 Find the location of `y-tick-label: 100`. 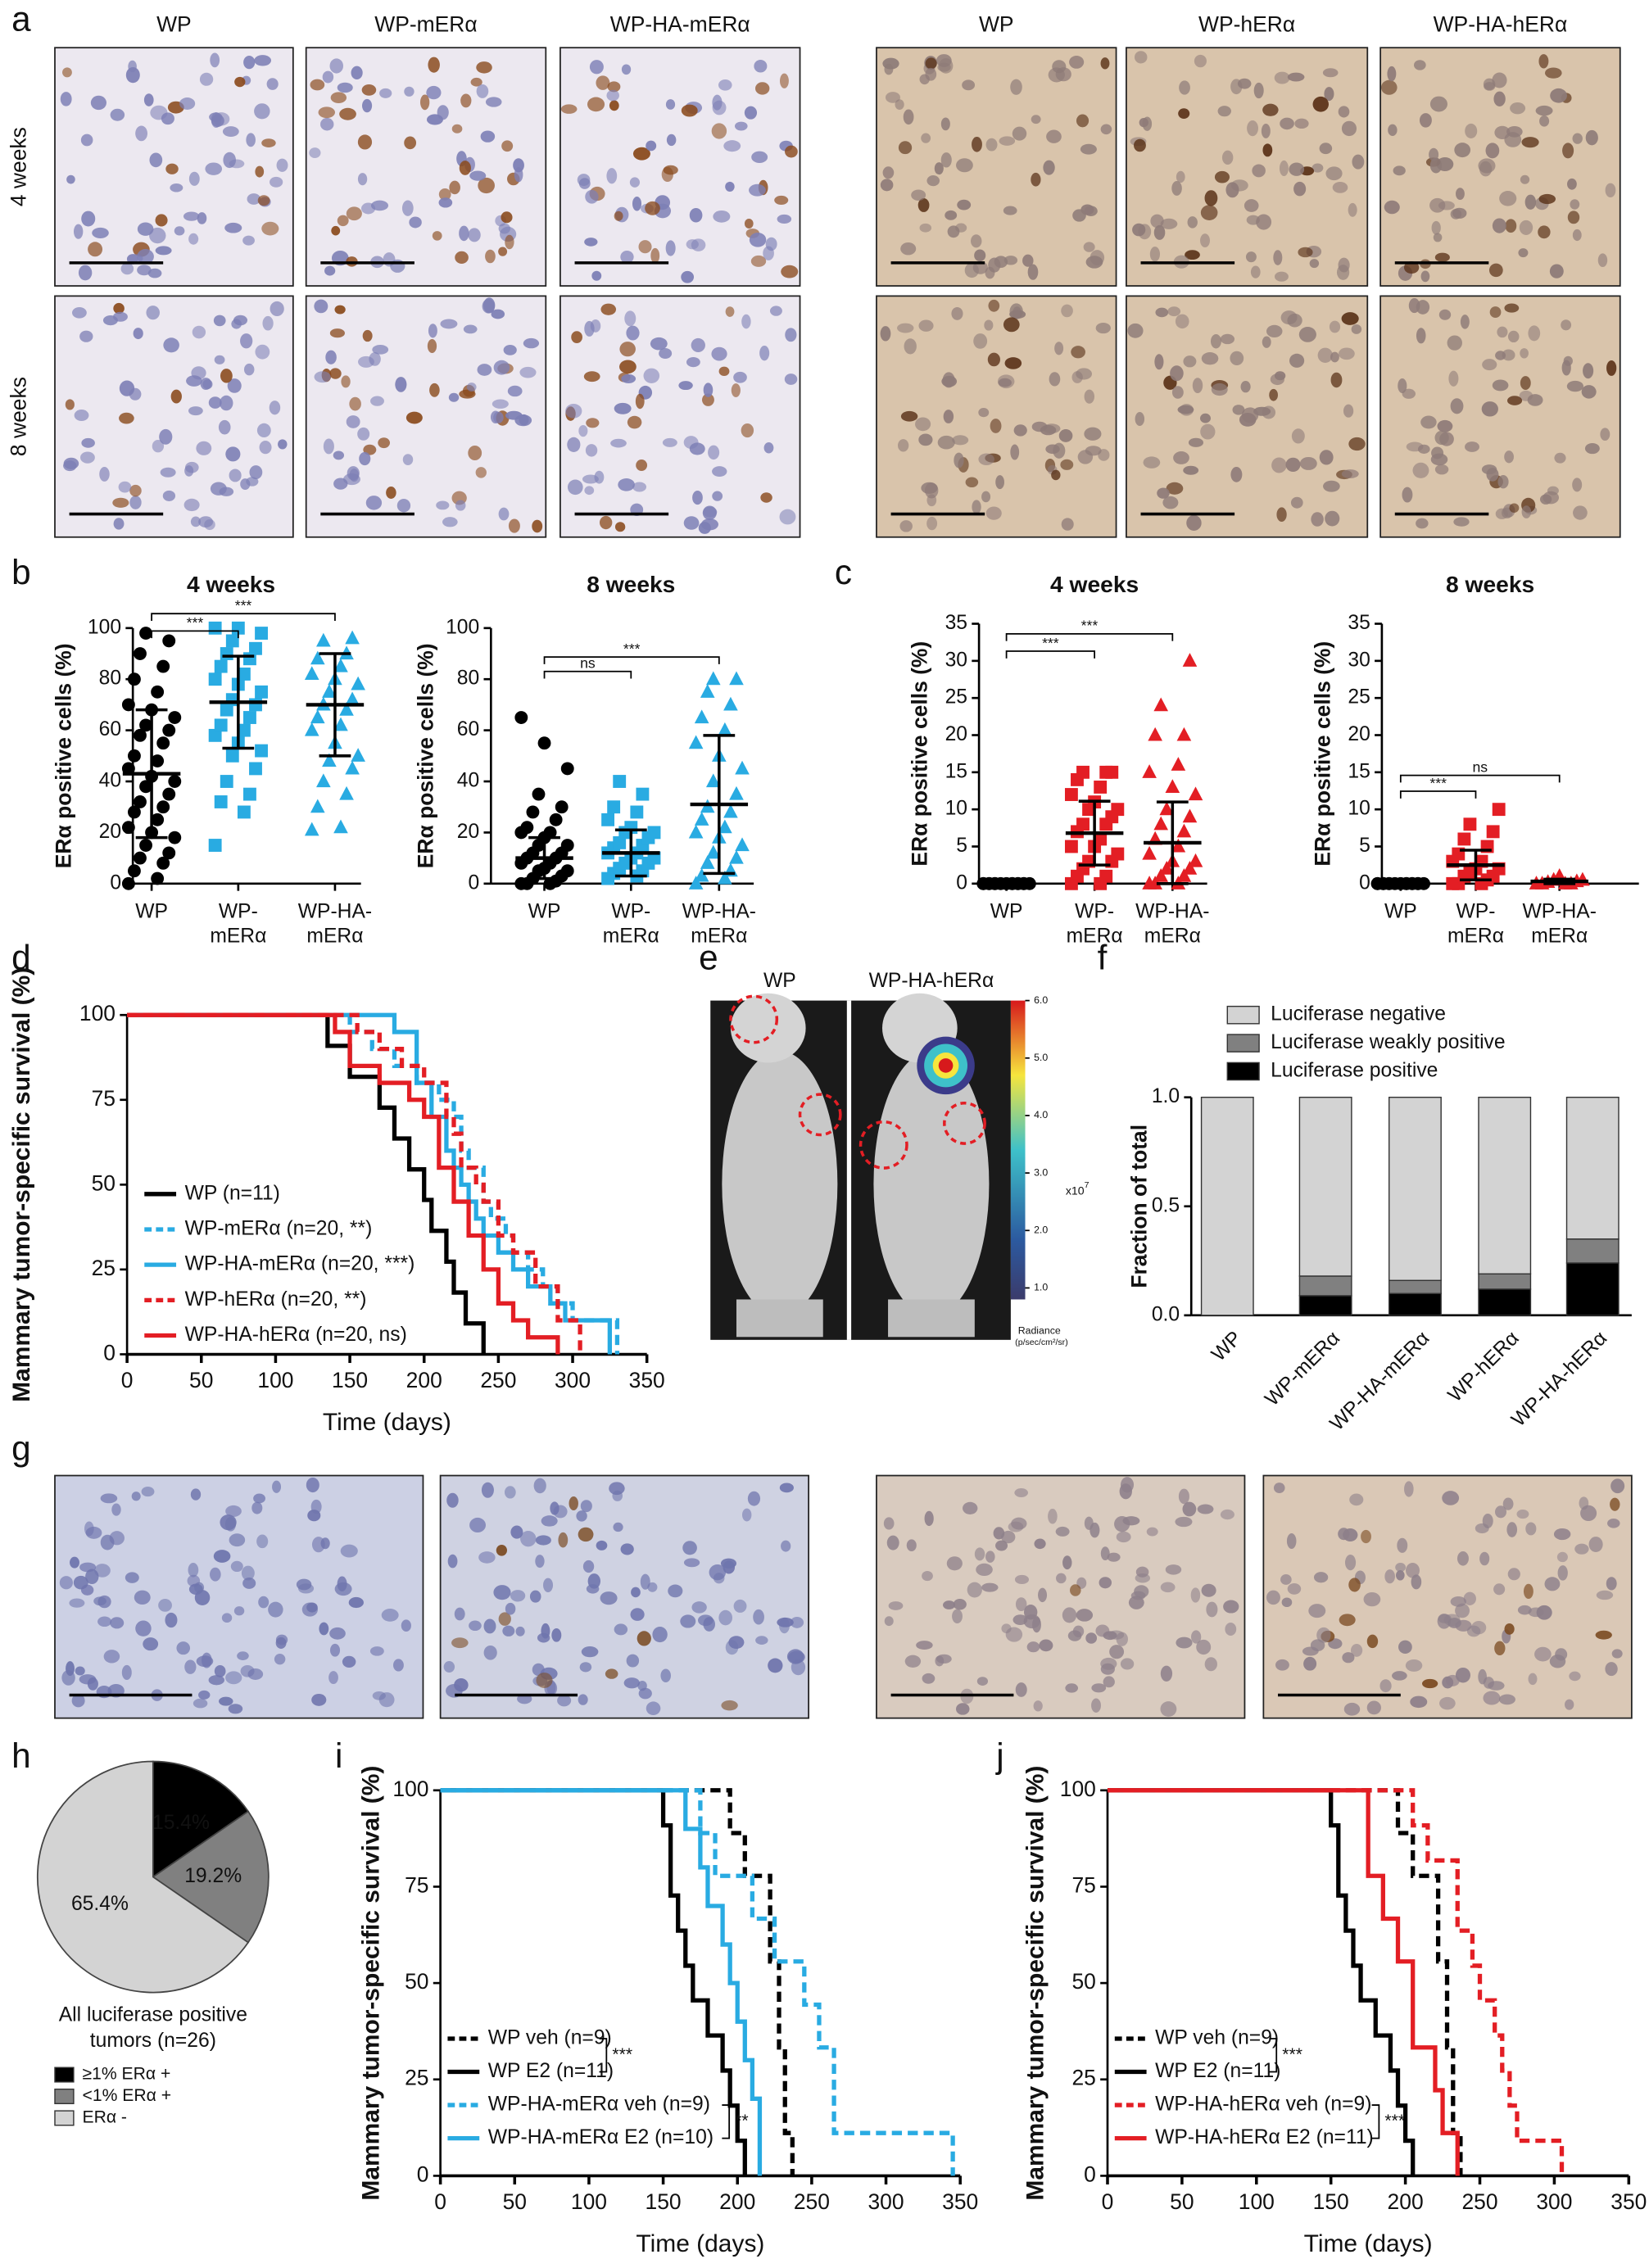

y-tick-label: 100 is located at coordinates (463, 627).